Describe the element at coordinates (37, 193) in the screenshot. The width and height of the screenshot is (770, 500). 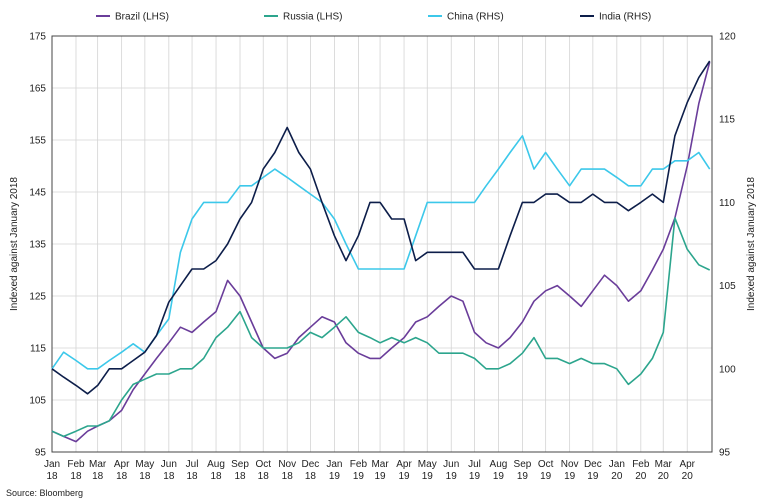
I see `y-tick-left: 145` at that location.